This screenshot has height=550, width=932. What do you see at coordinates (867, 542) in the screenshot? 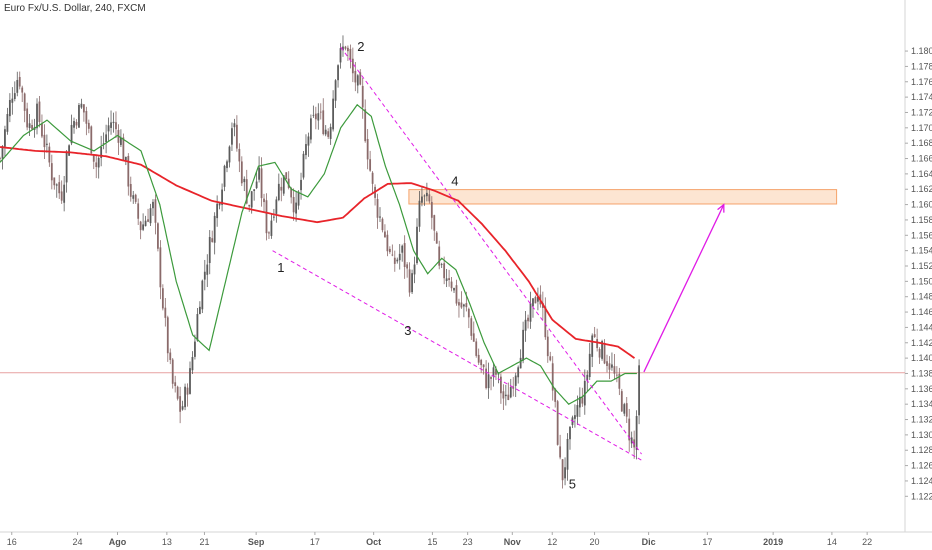
I see `time-tick-label: 22` at bounding box center [867, 542].